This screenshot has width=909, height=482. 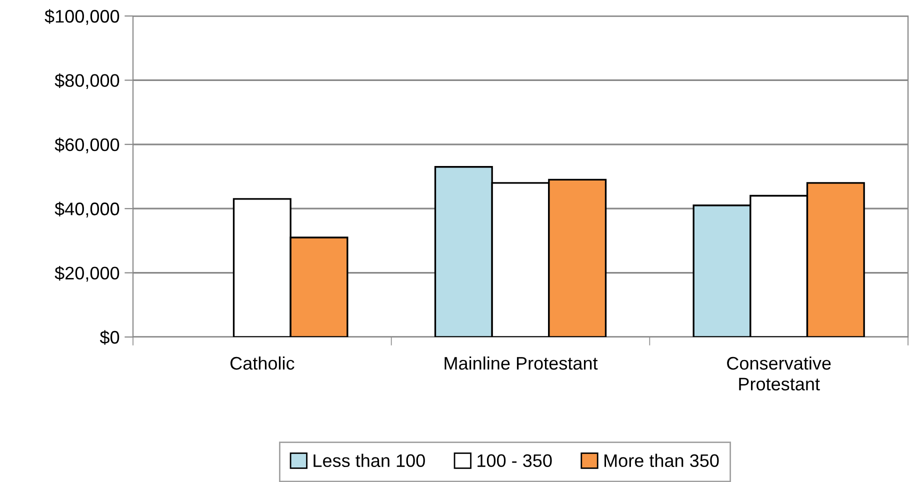 What do you see at coordinates (779, 373) in the screenshot?
I see `x-tick-label: Conservative Protestant` at bounding box center [779, 373].